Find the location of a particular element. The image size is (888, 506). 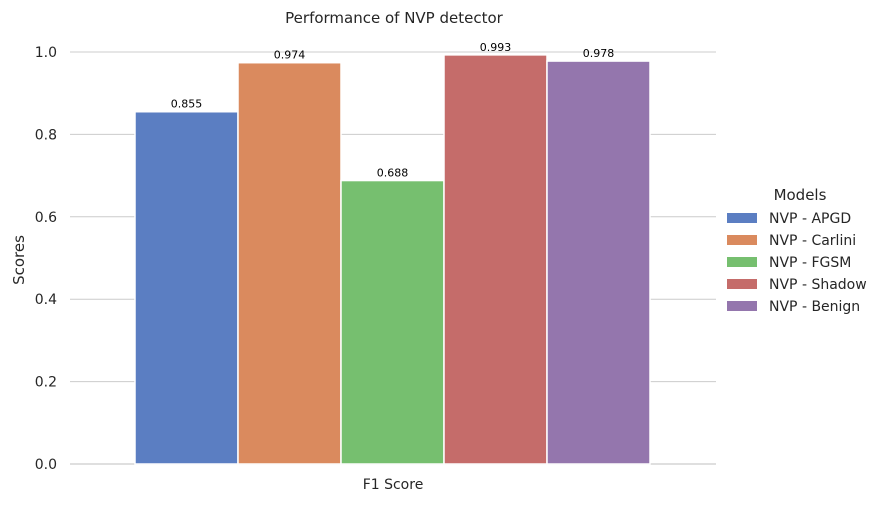

chart-title: Performance of NVP detector is located at coordinates (394, 18).